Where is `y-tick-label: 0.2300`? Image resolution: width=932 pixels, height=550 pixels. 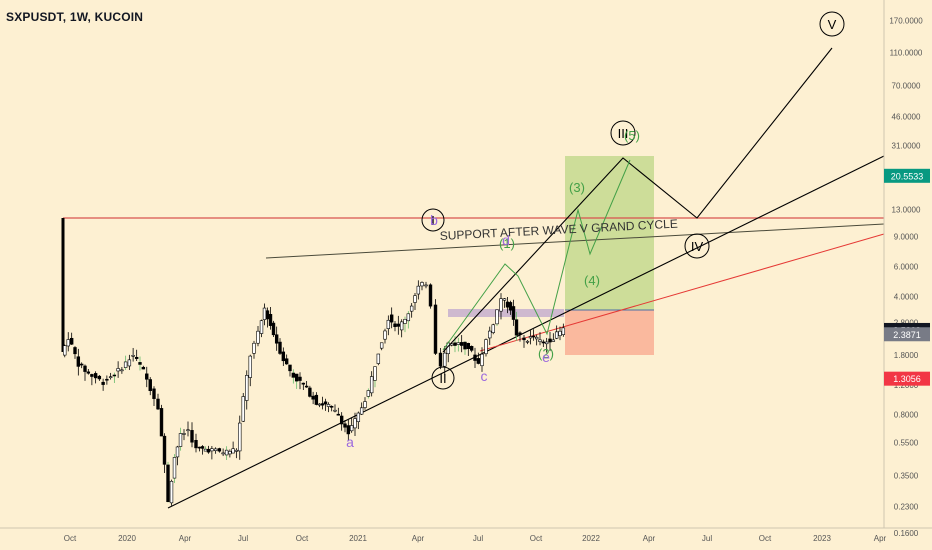
y-tick-label: 0.2300 is located at coordinates (906, 506).